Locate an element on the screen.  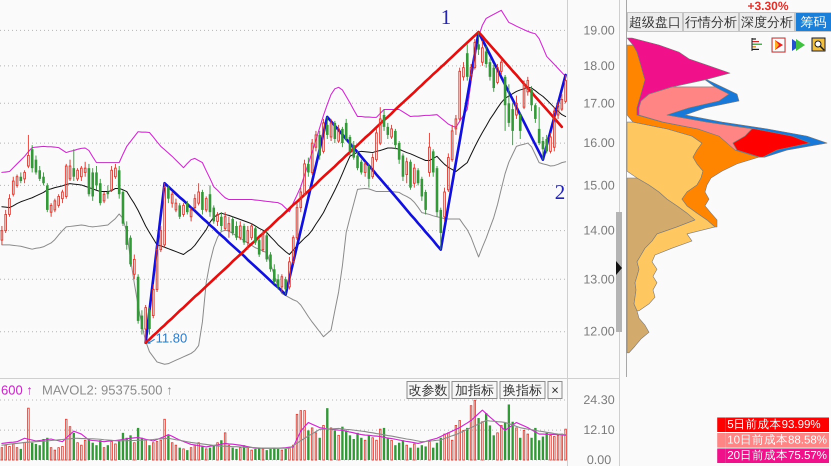
y-tick-label: 14.00 is located at coordinates (599, 231).